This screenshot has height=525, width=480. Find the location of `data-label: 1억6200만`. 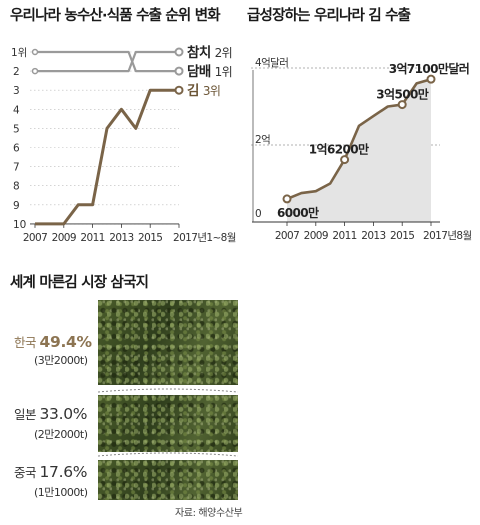

data-label: 1억6200만 is located at coordinates (339, 149).